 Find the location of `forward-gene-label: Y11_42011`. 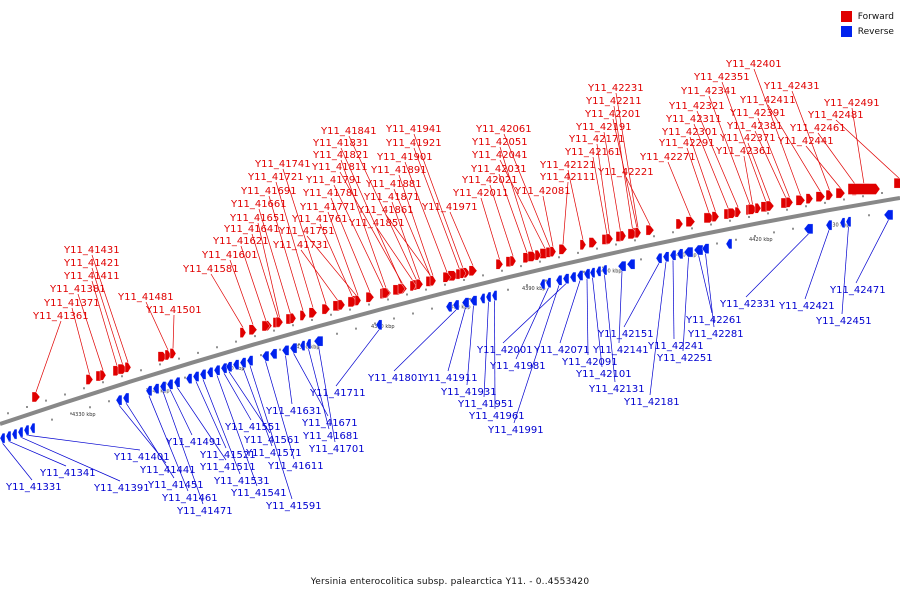

forward-gene-label: Y11_42011 is located at coordinates (480, 193).